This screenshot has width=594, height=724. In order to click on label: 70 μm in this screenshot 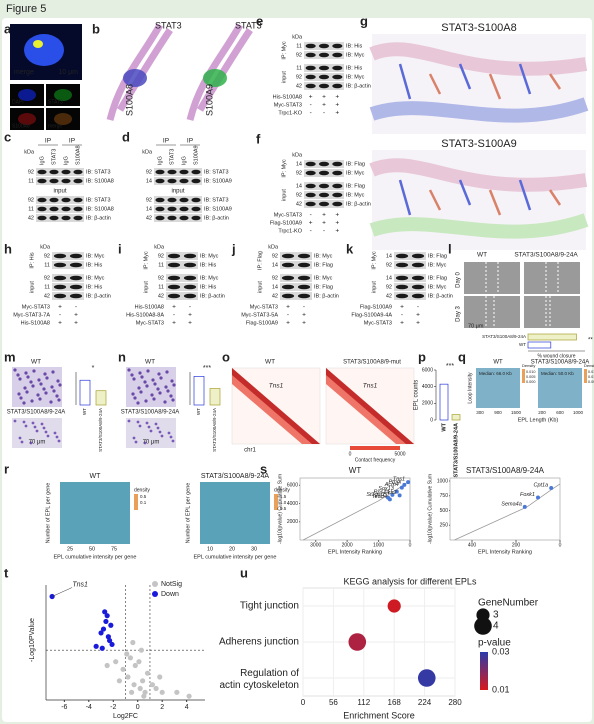, I will do `click(37, 443)`.